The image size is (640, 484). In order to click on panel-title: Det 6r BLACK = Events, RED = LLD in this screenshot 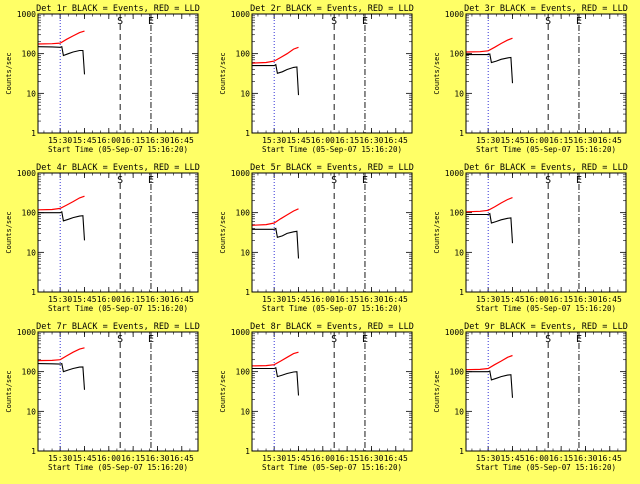, I will do `click(546, 168)`.